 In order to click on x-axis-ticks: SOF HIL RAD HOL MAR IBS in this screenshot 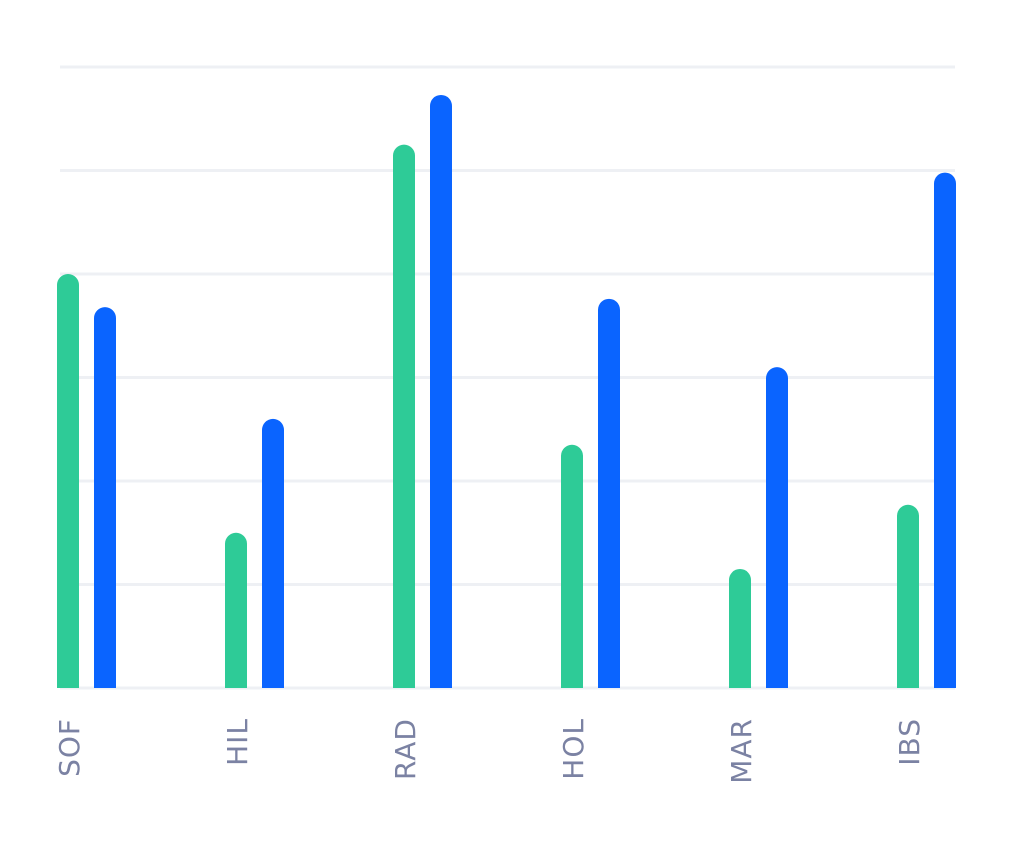, I will do `click(489, 751)`.